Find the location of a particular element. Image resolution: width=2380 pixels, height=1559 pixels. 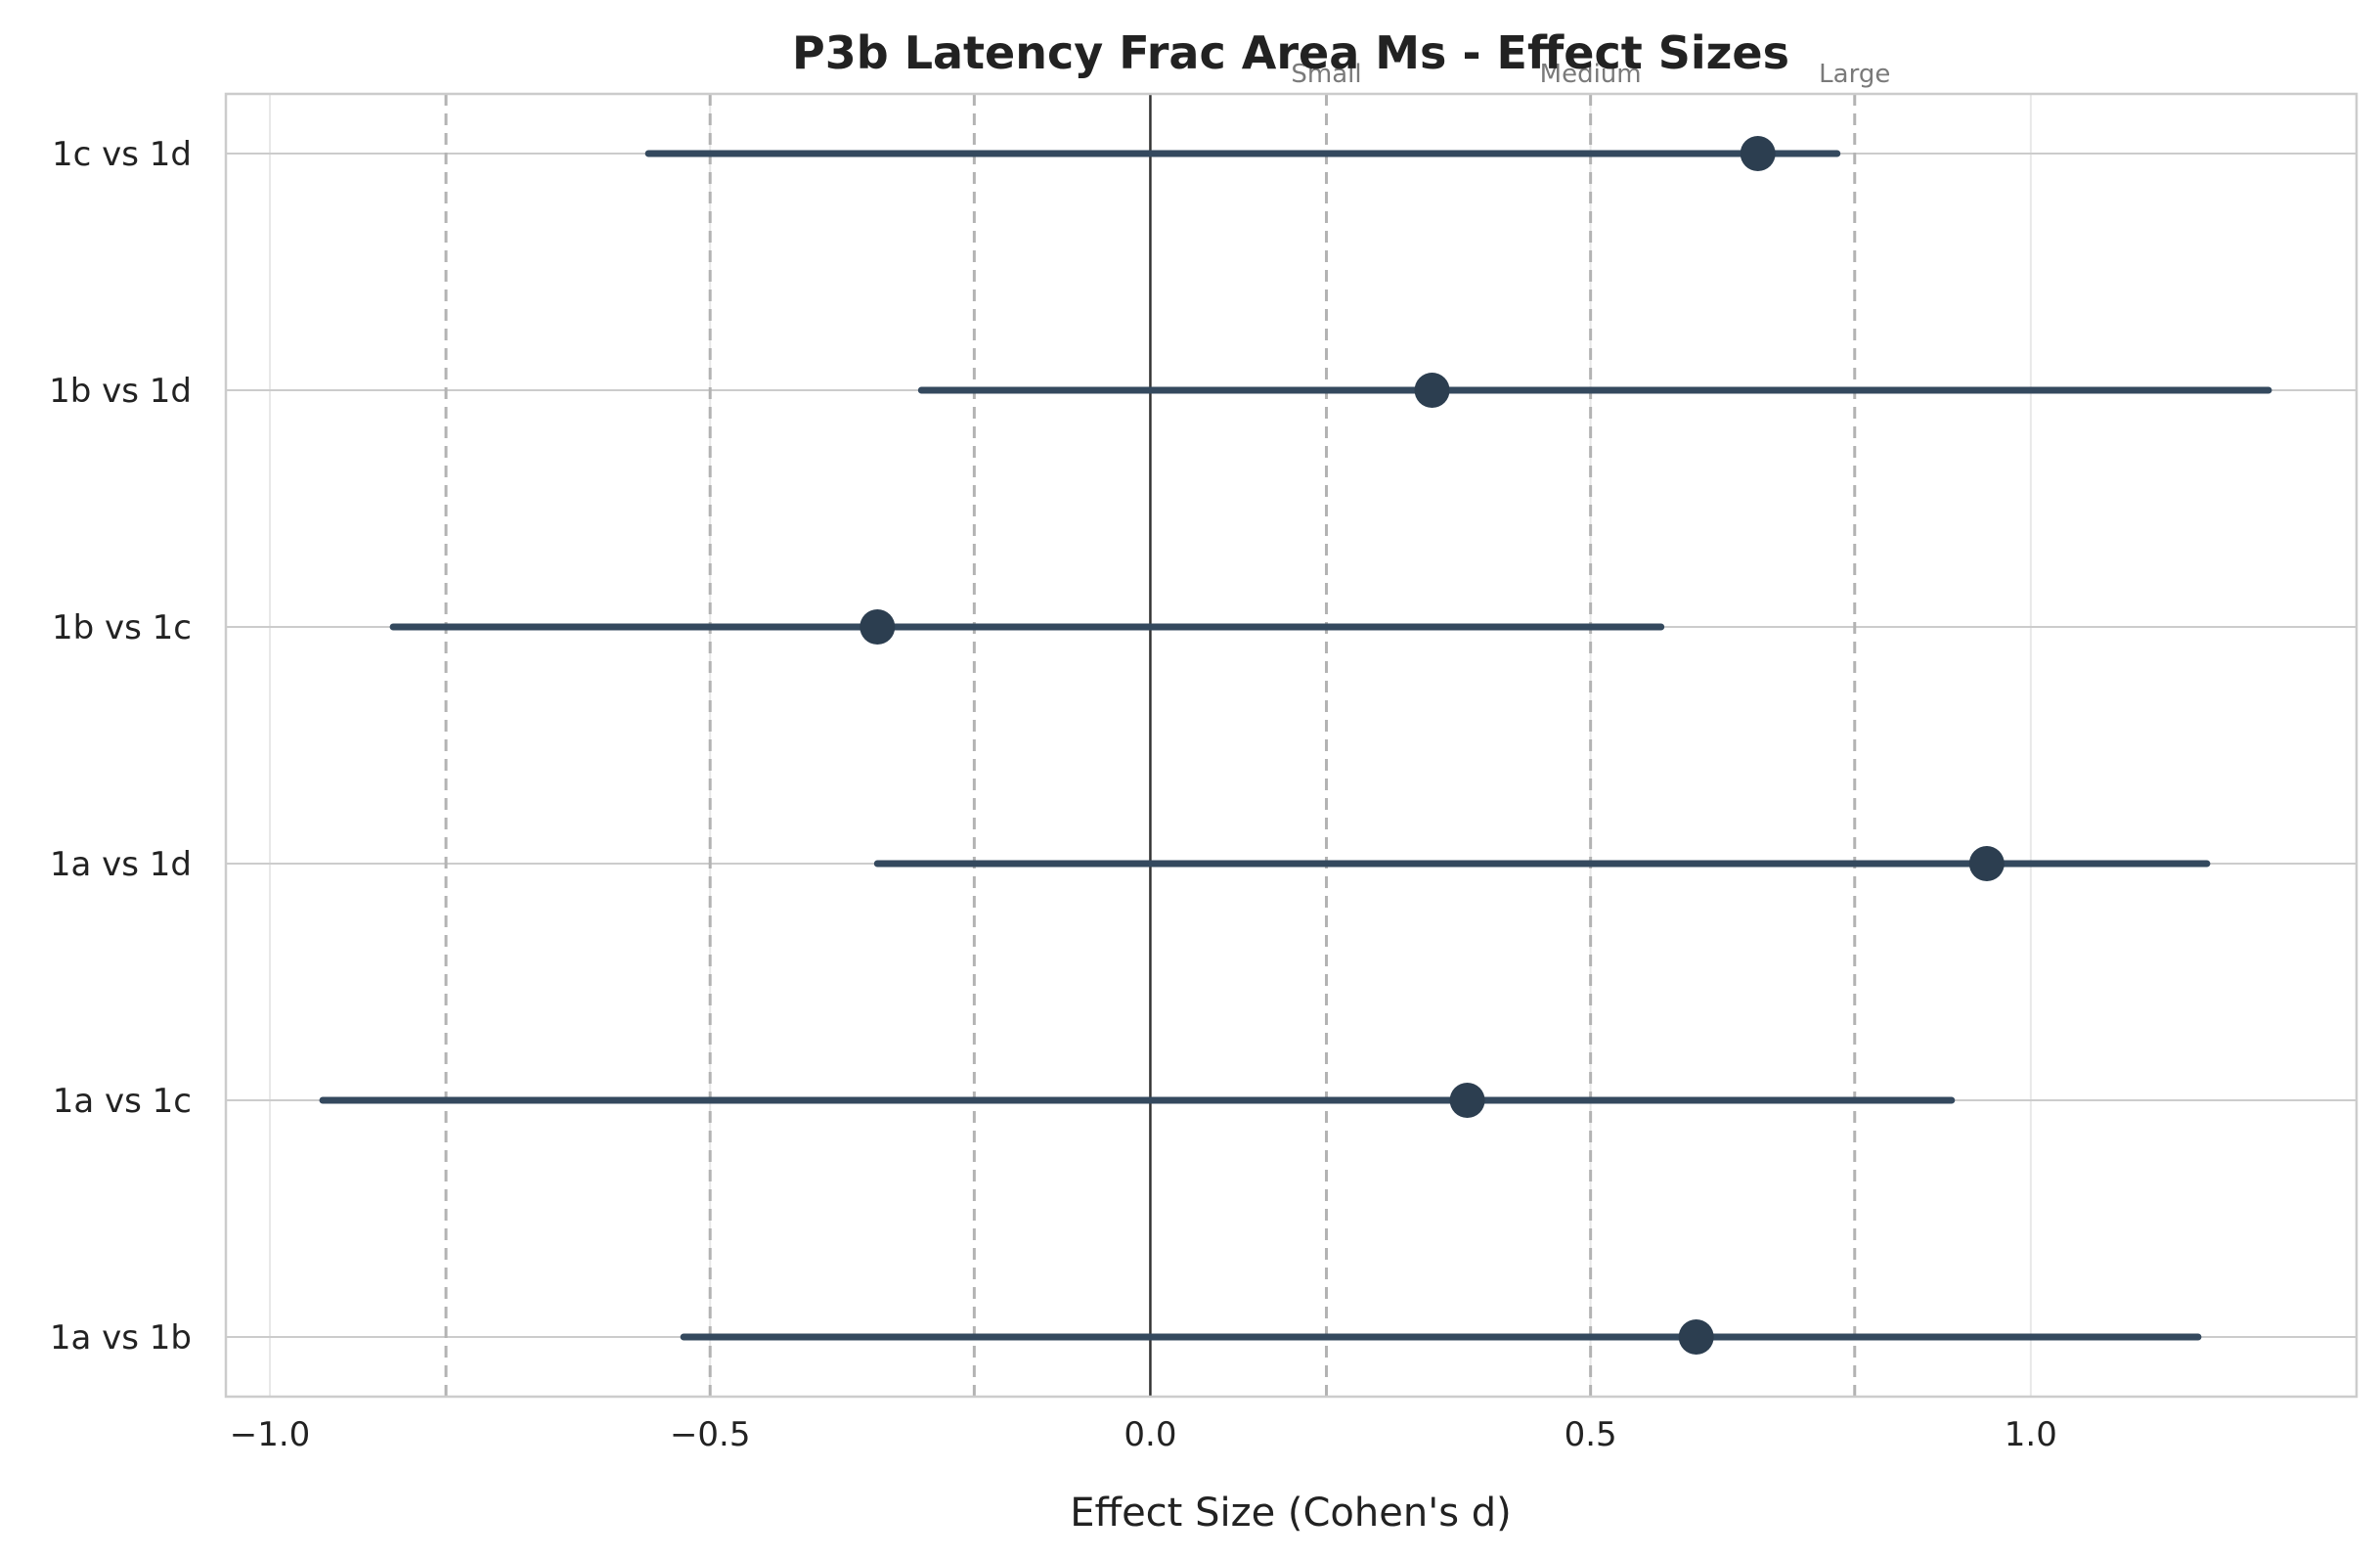

threshold-label: Medium is located at coordinates (1591, 74).